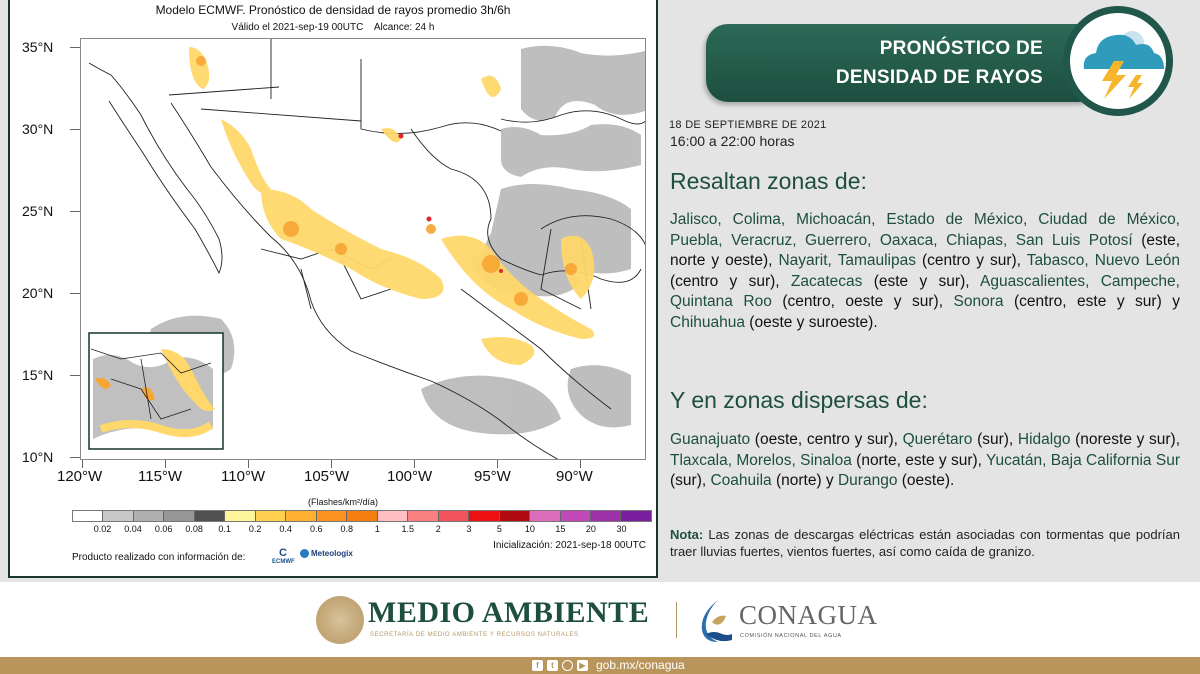  What do you see at coordinates (552, 665) in the screenshot?
I see `twitter-icon: t` at bounding box center [552, 665].